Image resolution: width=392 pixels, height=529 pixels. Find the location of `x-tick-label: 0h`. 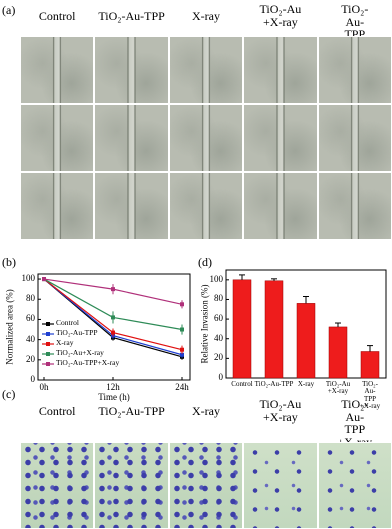

x-tick-label: 0h is located at coordinates (44, 387).